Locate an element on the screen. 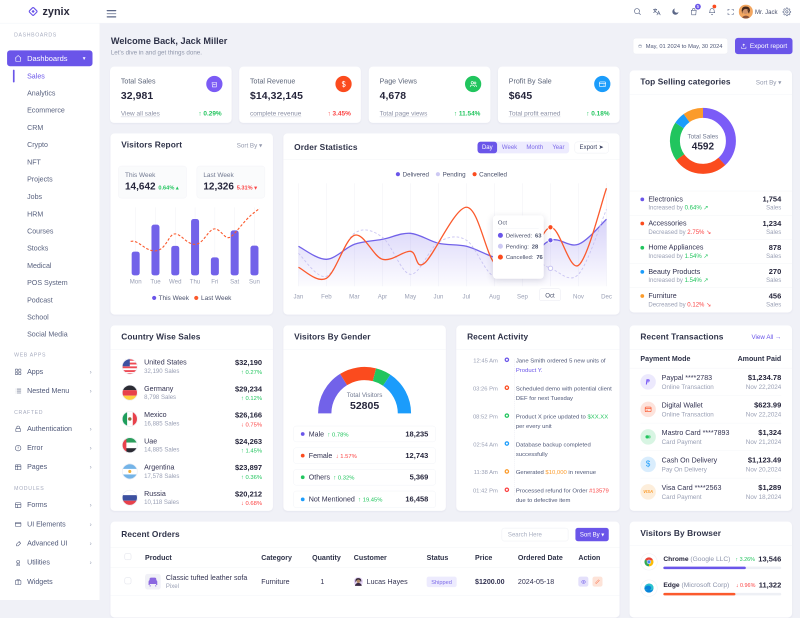  svg-text: Jun is located at coordinates (439, 296).